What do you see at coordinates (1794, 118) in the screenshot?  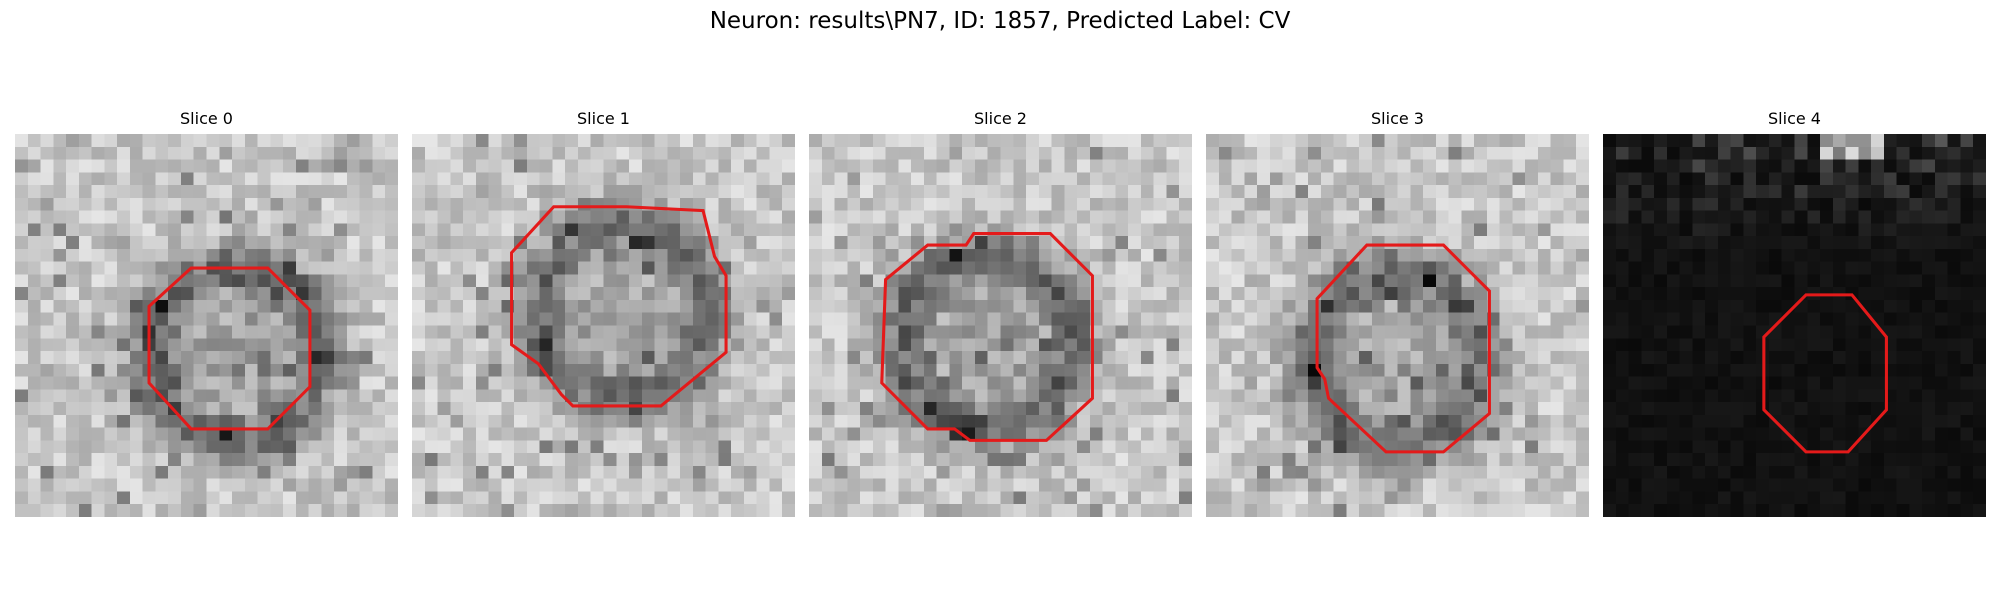 I see `slice-title: Slice 4` at bounding box center [1794, 118].